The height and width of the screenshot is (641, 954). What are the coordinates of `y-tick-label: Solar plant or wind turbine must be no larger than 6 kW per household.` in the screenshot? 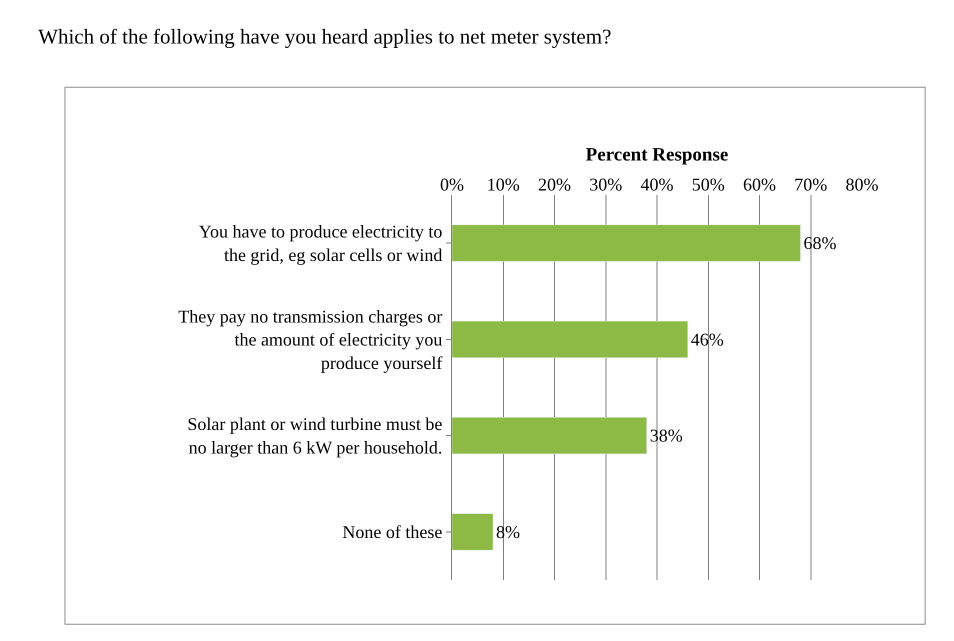 It's located at (314, 436).